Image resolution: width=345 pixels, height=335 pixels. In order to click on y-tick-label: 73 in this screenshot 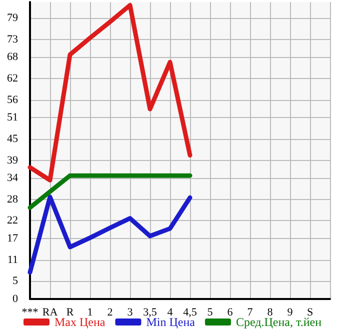, I will do `click(12, 39)`.